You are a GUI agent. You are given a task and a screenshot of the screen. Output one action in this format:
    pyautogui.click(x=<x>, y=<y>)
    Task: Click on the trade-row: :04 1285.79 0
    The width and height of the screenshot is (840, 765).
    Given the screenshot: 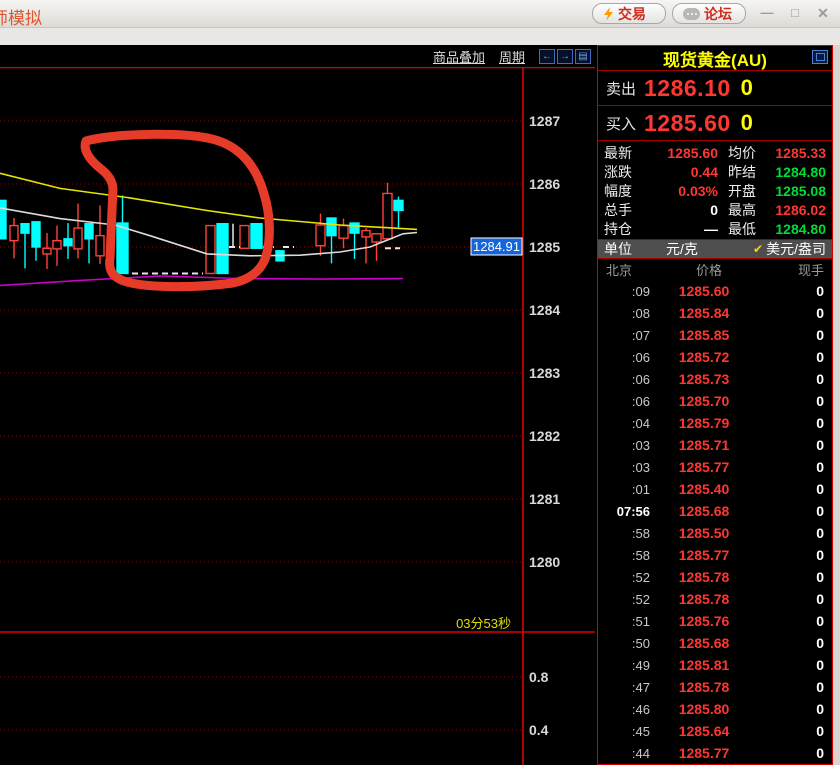 What is the action you would take?
    pyautogui.click(x=715, y=423)
    